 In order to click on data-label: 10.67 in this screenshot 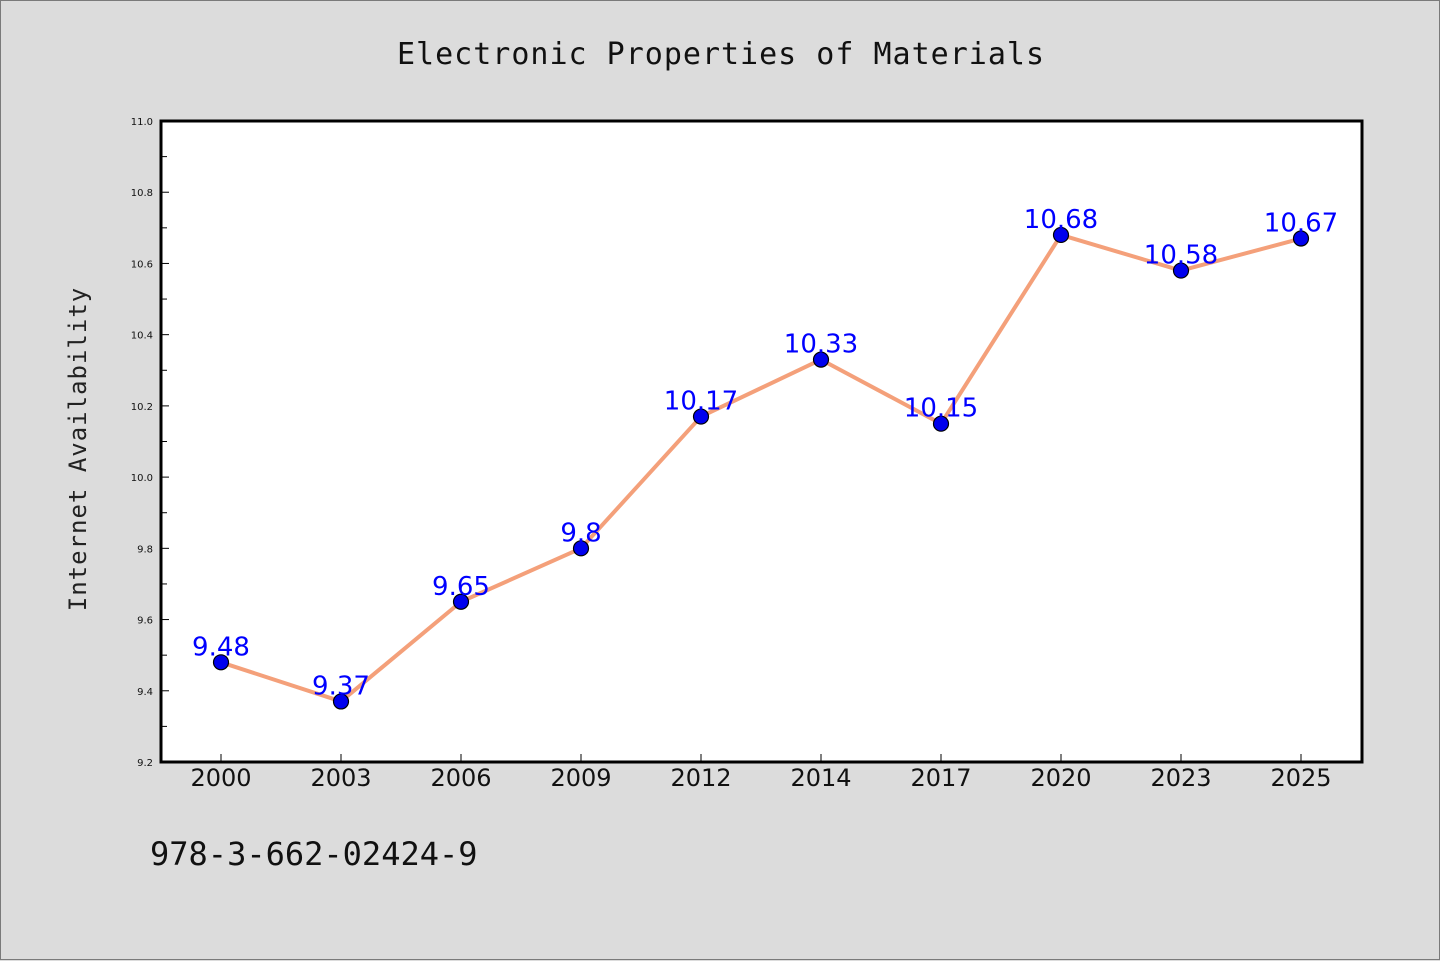, I will do `click(1301, 224)`.